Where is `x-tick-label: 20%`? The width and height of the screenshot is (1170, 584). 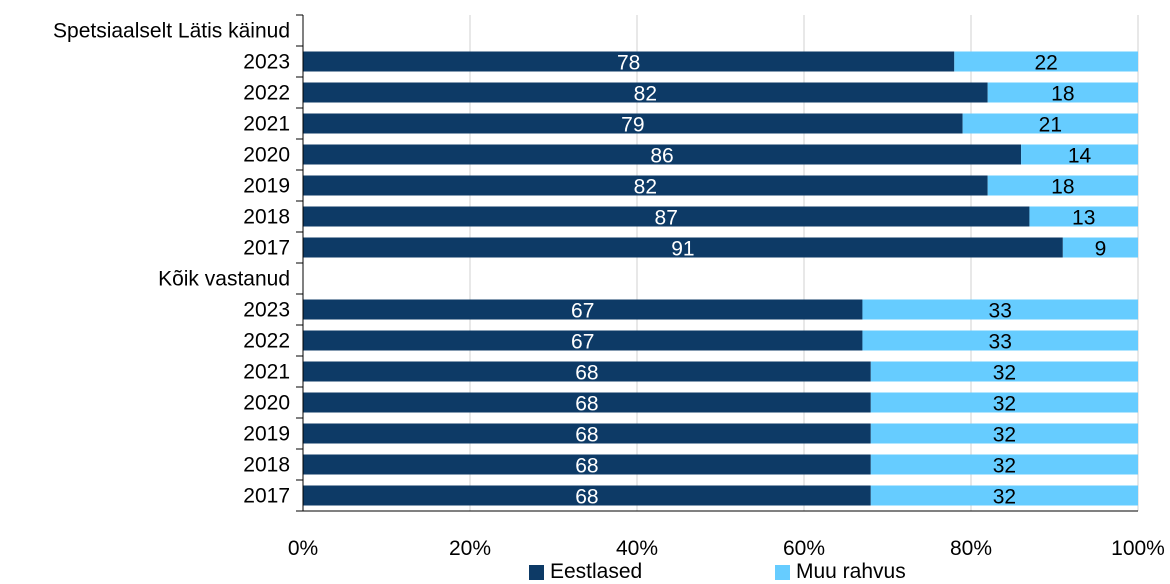
x-tick-label: 20% is located at coordinates (470, 548).